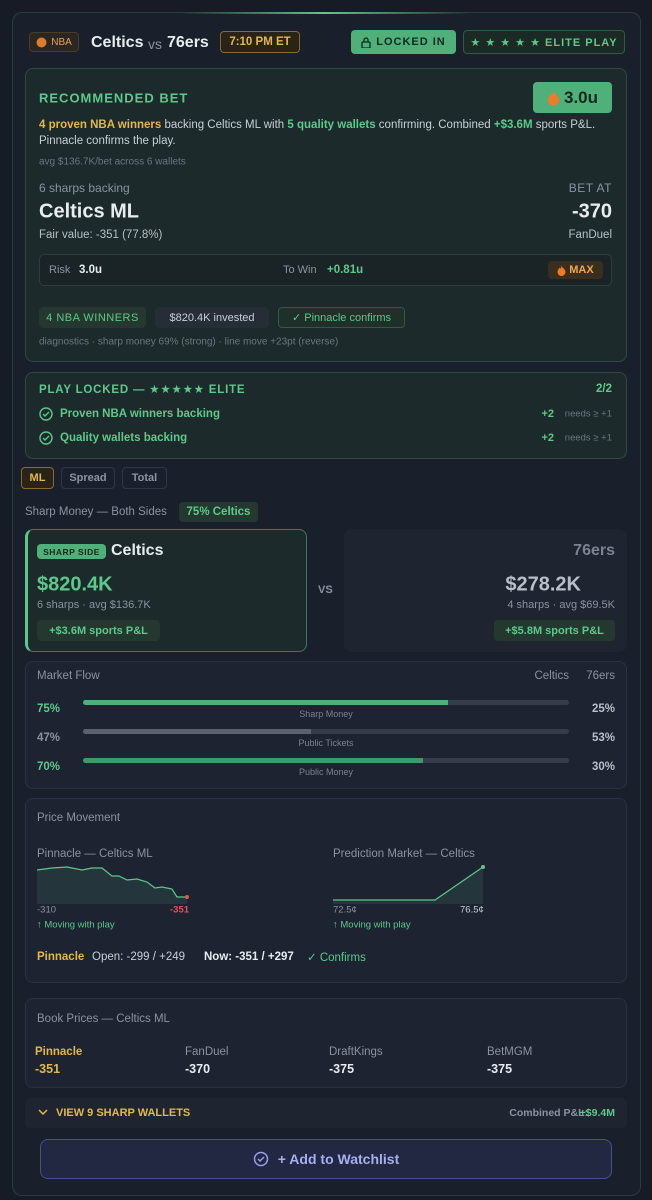 The height and width of the screenshot is (1200, 652). I want to click on book-name: Pinnacle, so click(59, 1052).